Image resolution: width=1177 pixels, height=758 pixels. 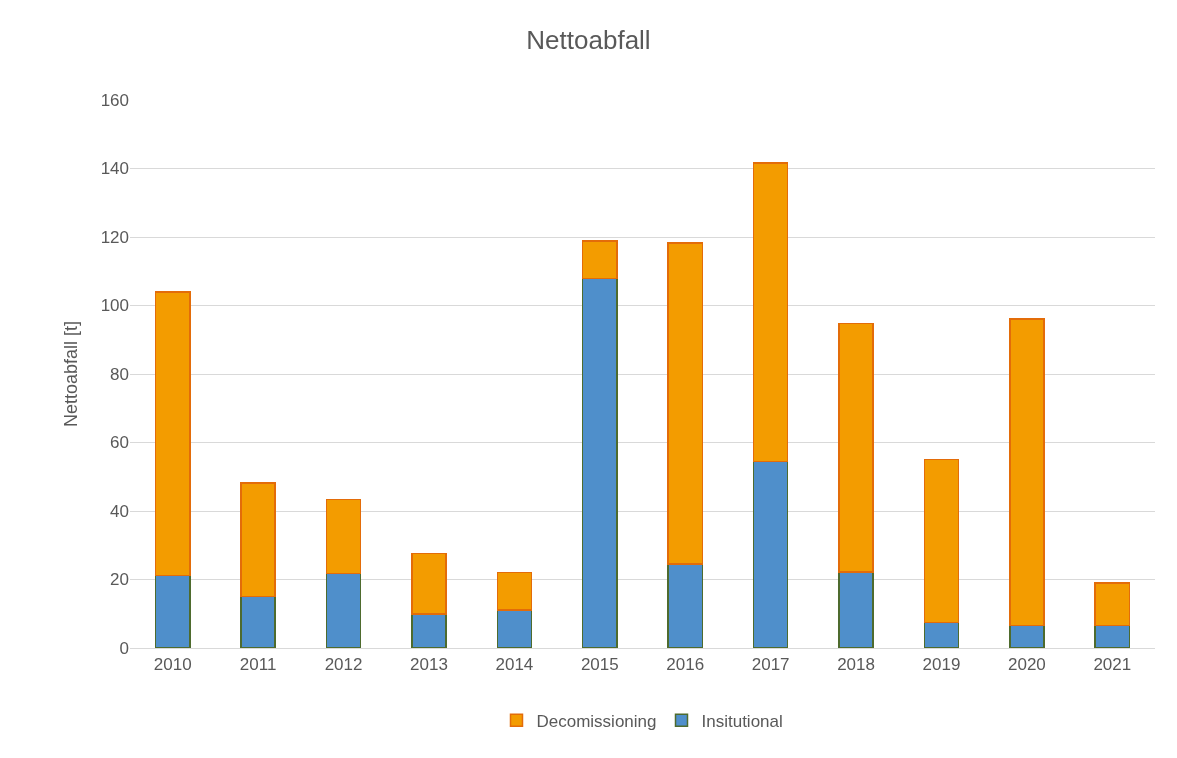 I want to click on y-tick-label: 40, so click(x=119, y=511).